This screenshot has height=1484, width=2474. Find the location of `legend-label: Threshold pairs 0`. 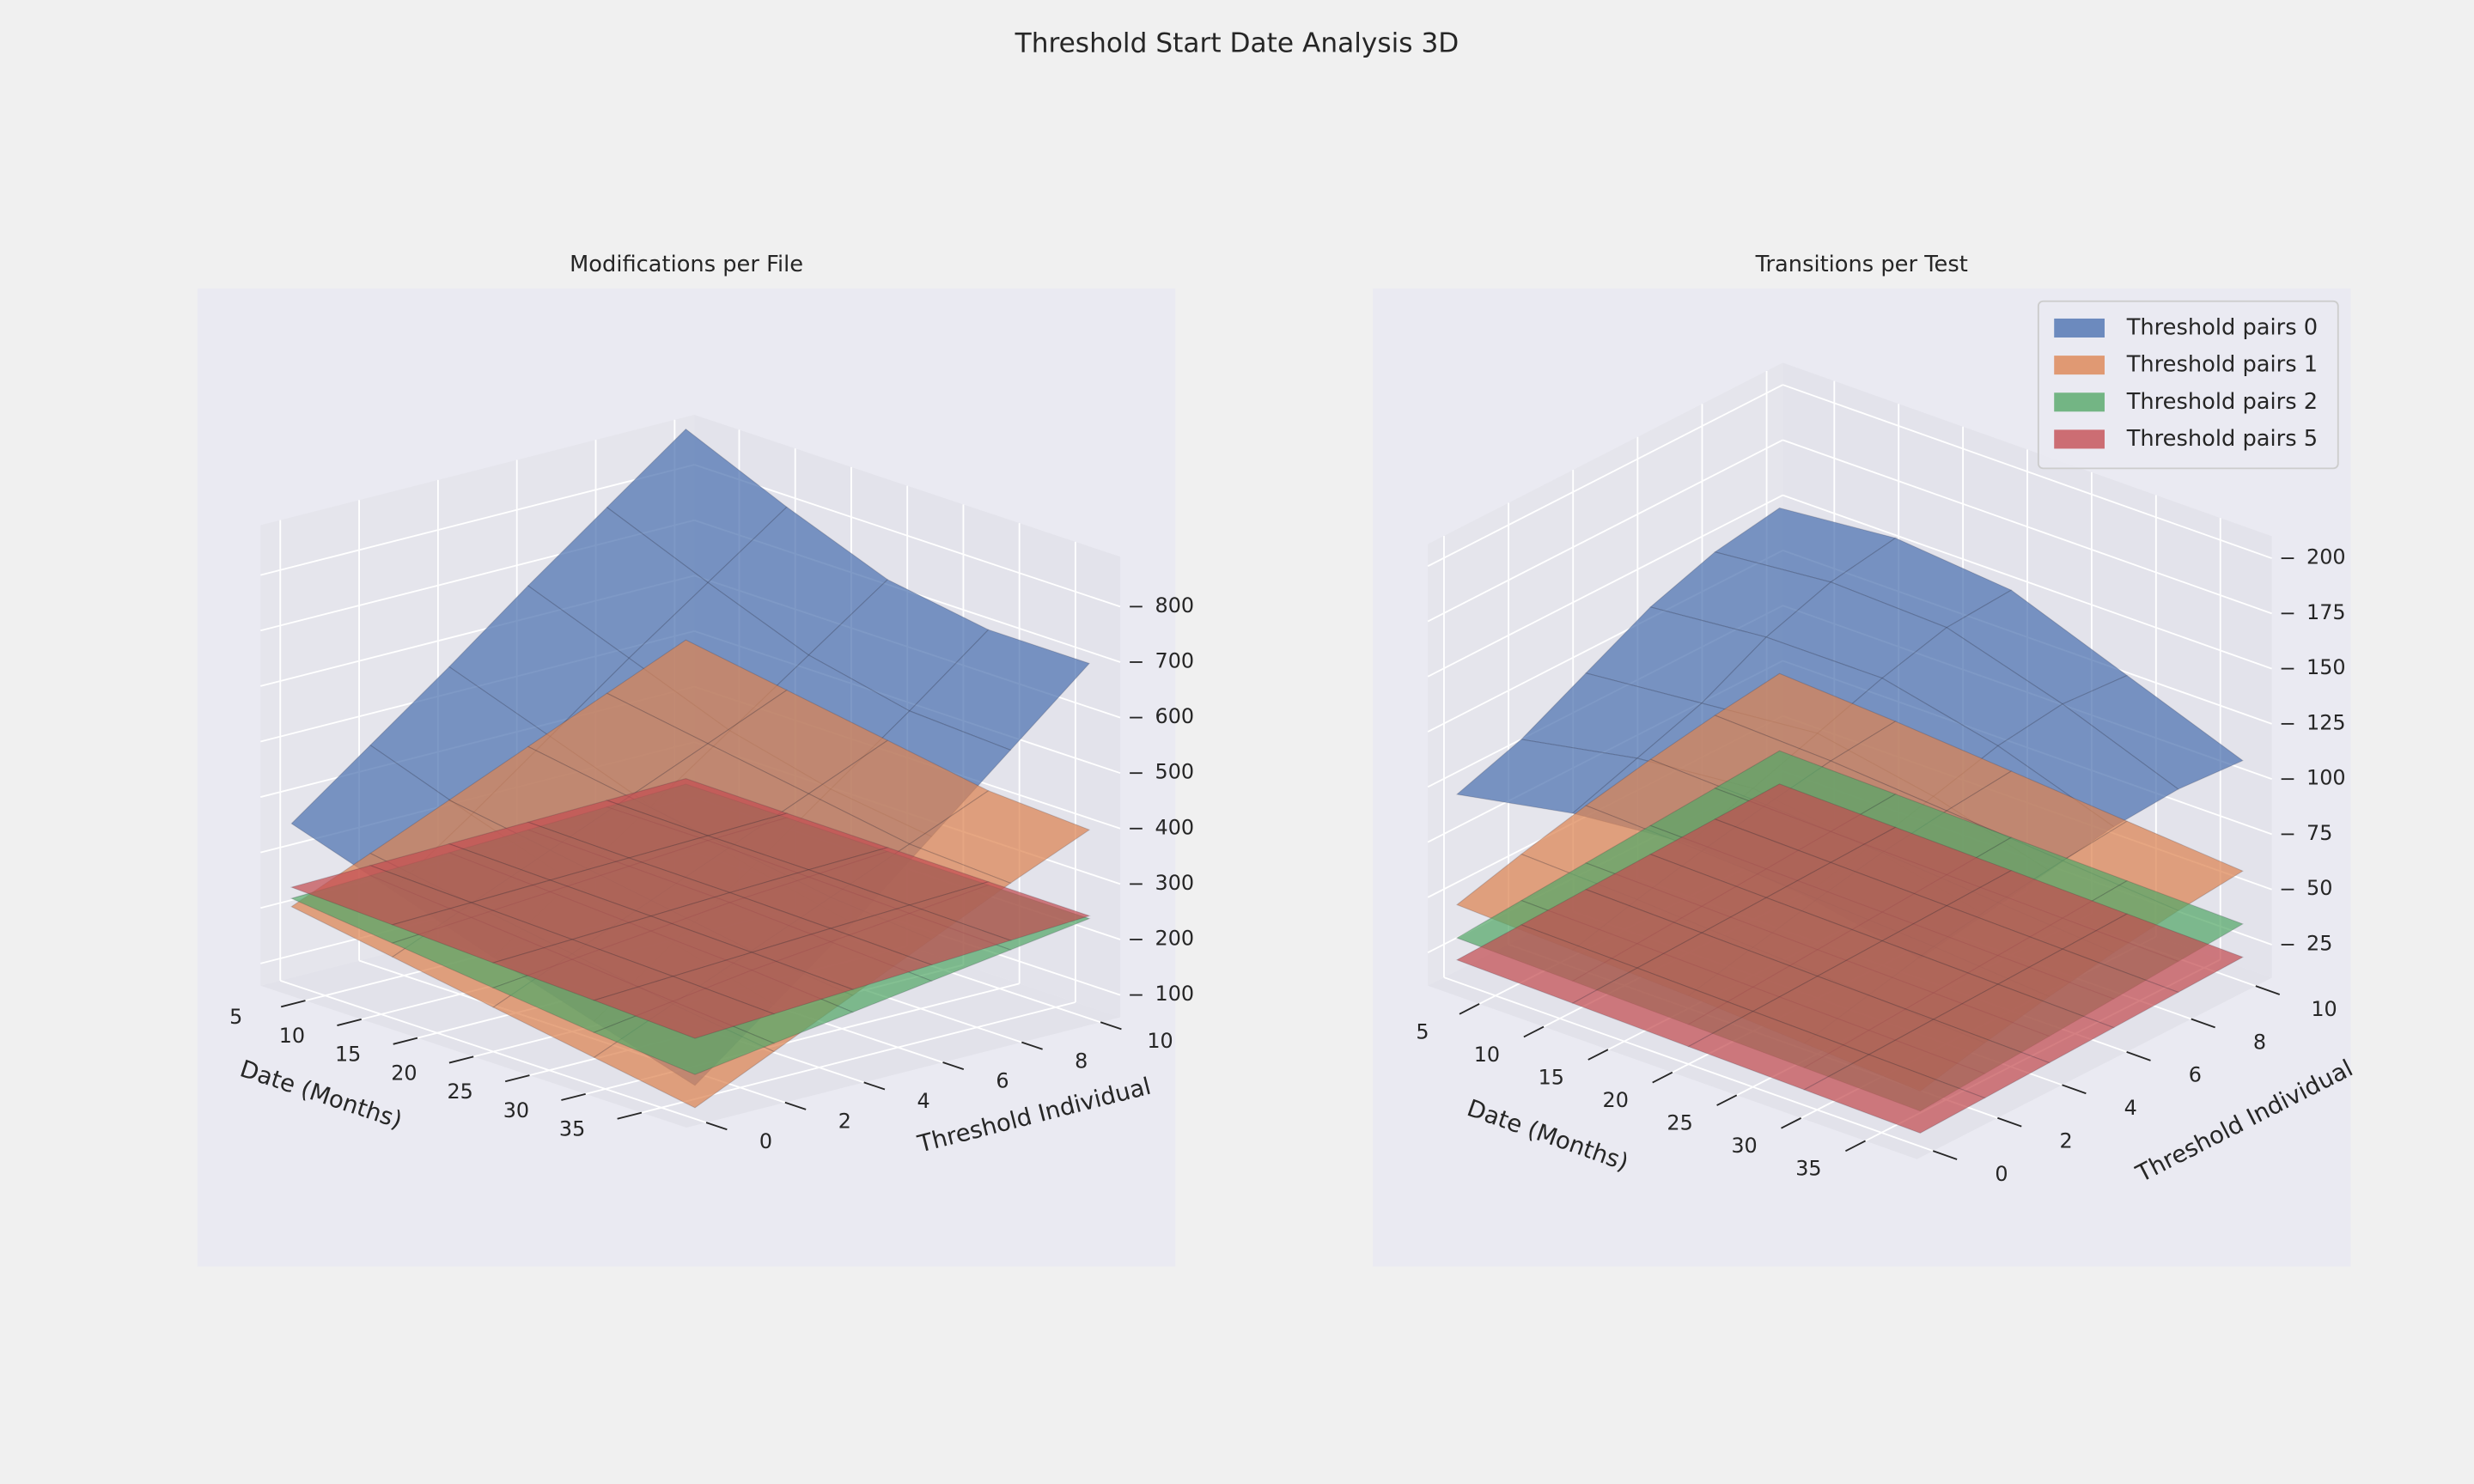

legend-label: Threshold pairs 0 is located at coordinates (2222, 327).